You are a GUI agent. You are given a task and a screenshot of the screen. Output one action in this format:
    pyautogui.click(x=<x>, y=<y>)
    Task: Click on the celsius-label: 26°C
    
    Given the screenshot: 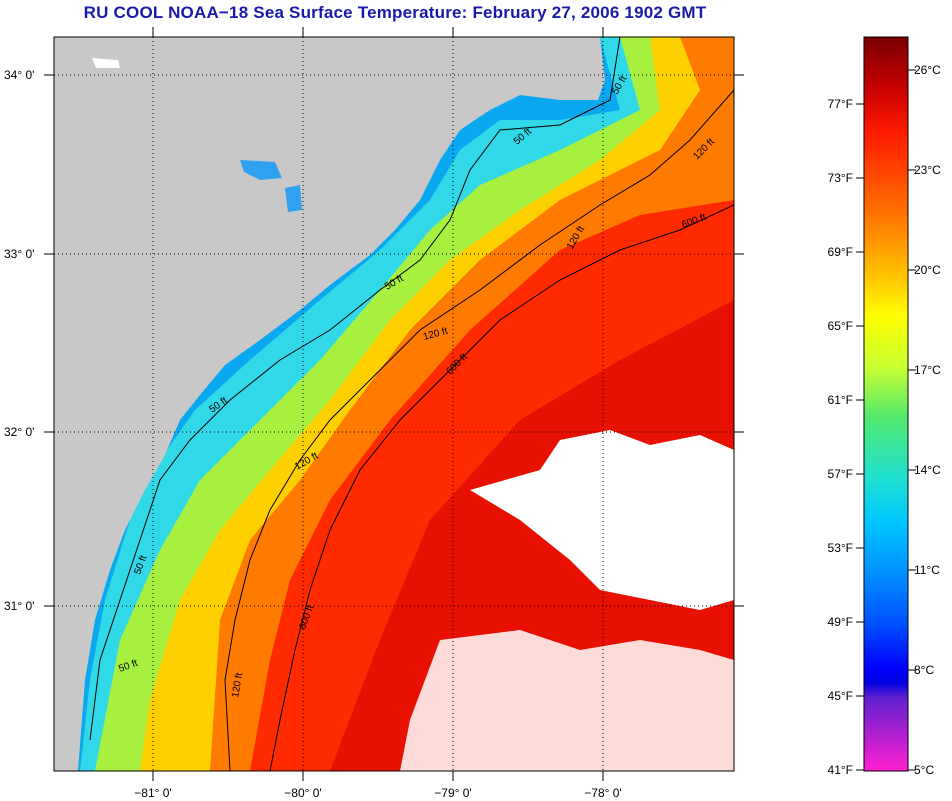 What is the action you would take?
    pyautogui.click(x=927, y=70)
    